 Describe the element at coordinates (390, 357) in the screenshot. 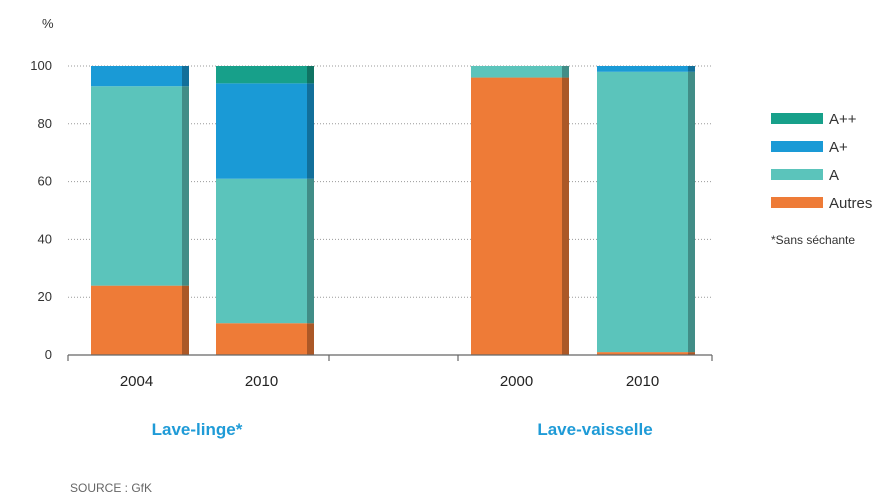

I see `x-axis` at that location.